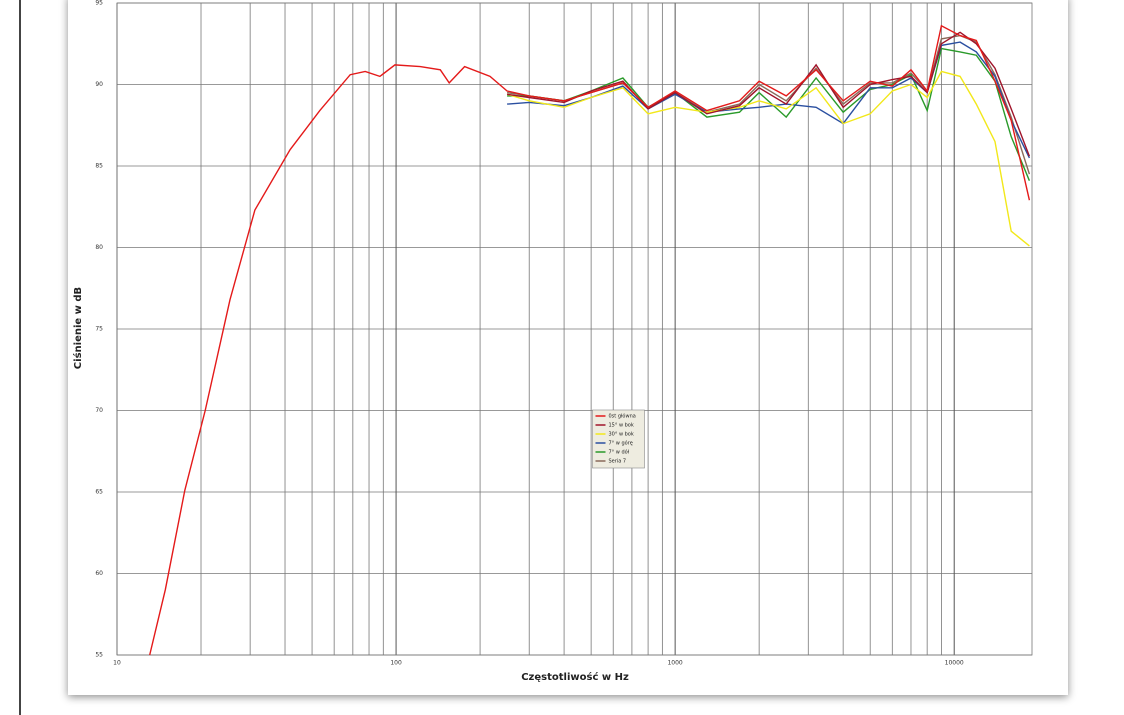 The width and height of the screenshot is (1124, 715). Describe the element at coordinates (99, 410) in the screenshot. I see `y-tick-label: 70` at that location.